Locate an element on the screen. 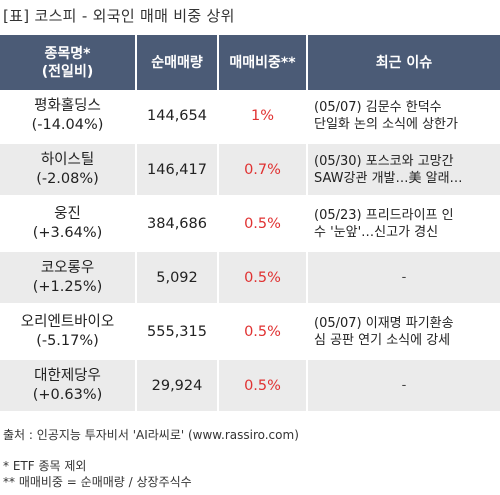 This screenshot has width=500, height=495. header-name: 종목명* (전일비) is located at coordinates (68, 62).